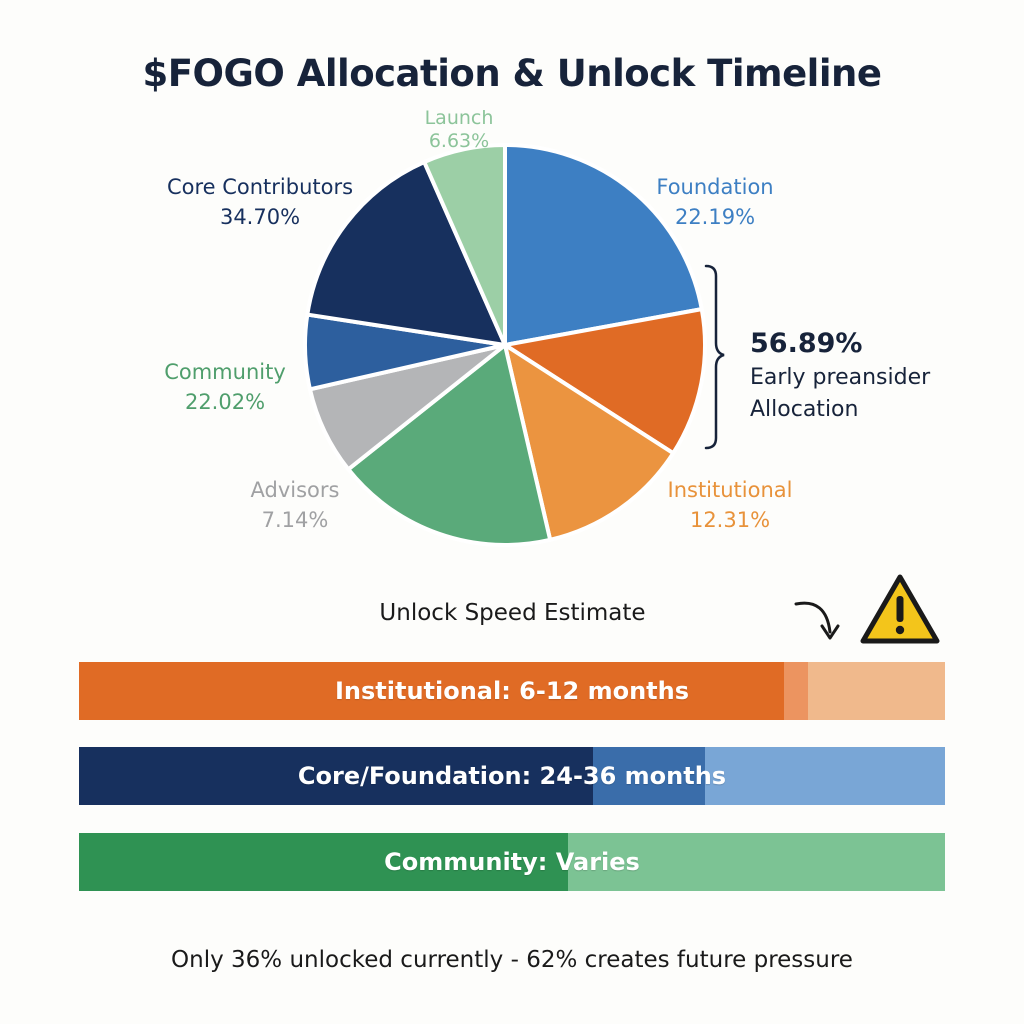 The width and height of the screenshot is (1024, 1024). I want to click on unlock-bar-core-foundation: Core/Foundation: 24-36 months, so click(512, 776).